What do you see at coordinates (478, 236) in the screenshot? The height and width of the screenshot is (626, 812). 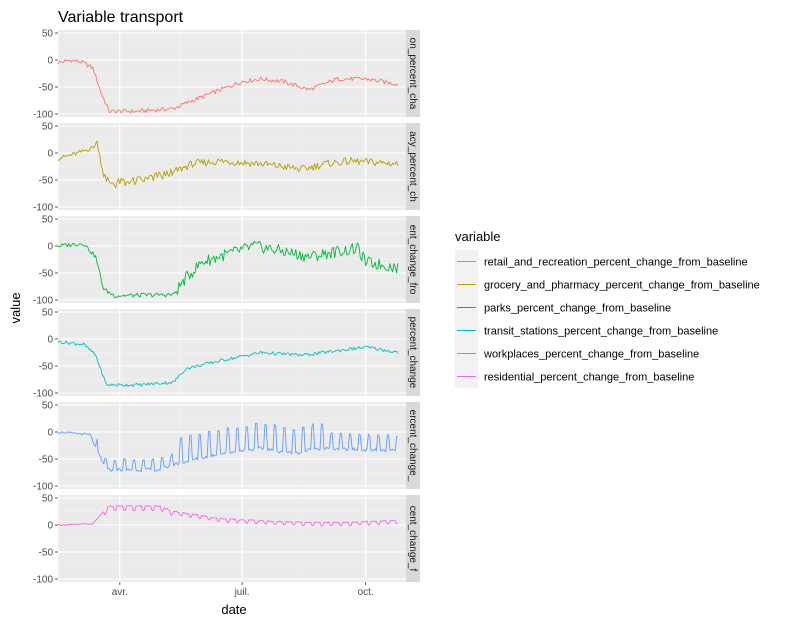 I see `legend-title: variable` at bounding box center [478, 236].